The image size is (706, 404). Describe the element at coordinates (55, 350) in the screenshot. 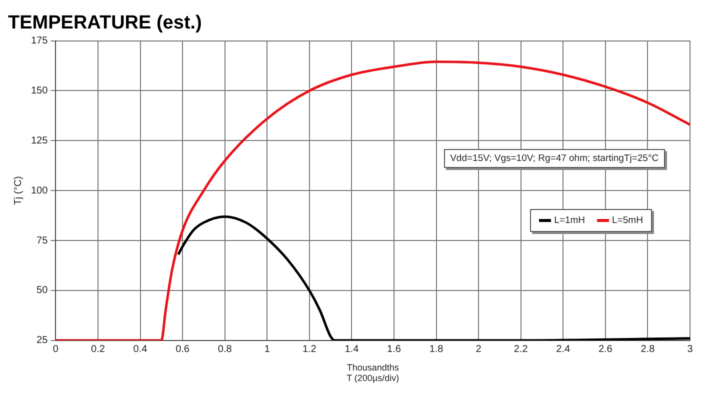

I see `x-tick-label: 0` at that location.